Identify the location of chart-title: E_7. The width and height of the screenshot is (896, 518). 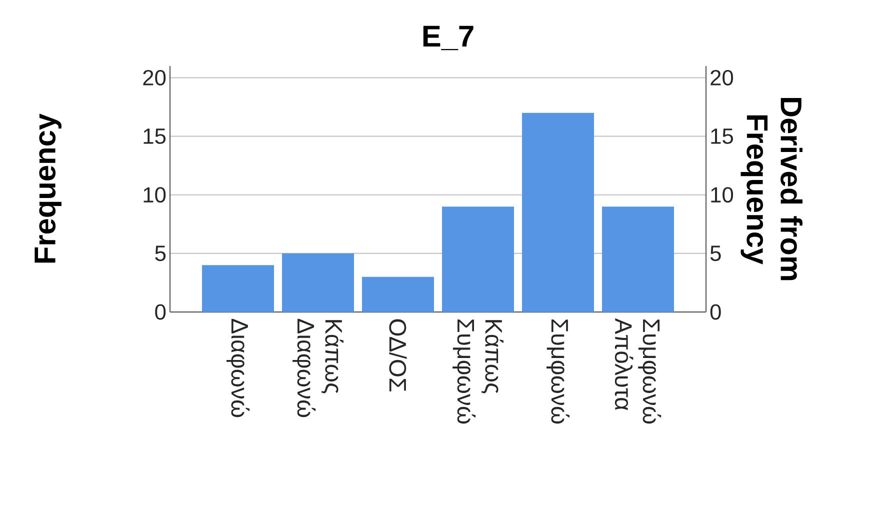
(448, 38).